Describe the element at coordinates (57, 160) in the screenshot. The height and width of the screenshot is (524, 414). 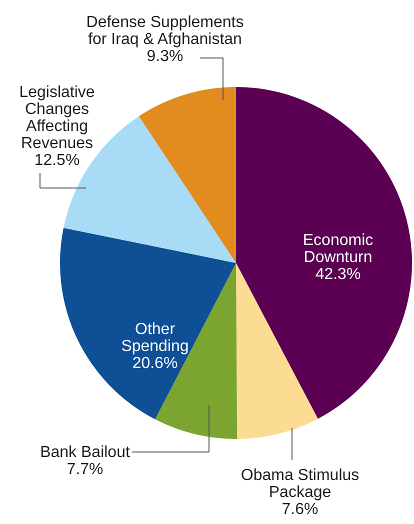
I see `data-label: 12.5%` at that location.